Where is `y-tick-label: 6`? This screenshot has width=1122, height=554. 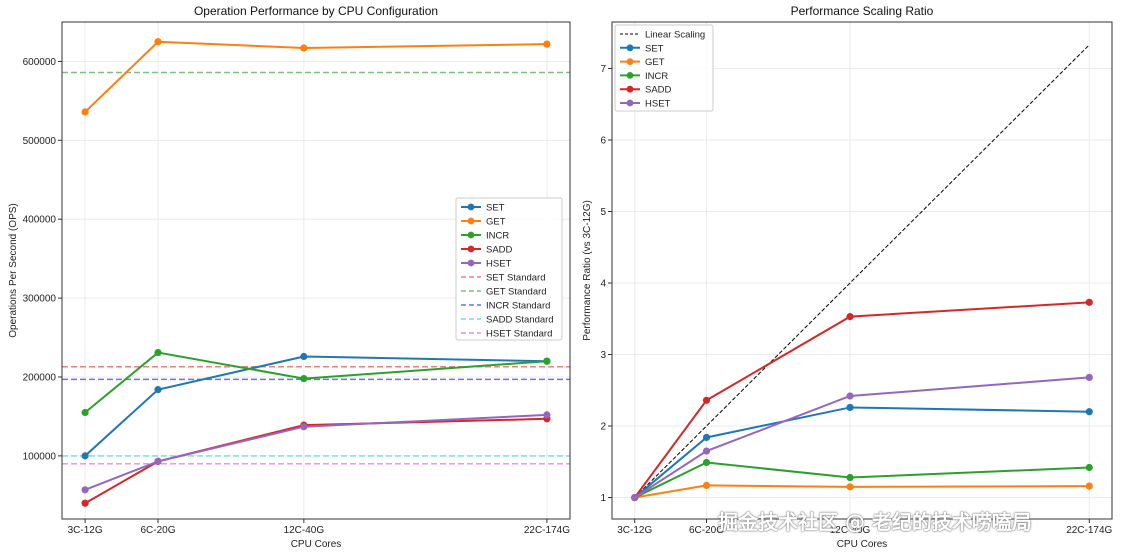 y-tick-label: 6 is located at coordinates (603, 140).